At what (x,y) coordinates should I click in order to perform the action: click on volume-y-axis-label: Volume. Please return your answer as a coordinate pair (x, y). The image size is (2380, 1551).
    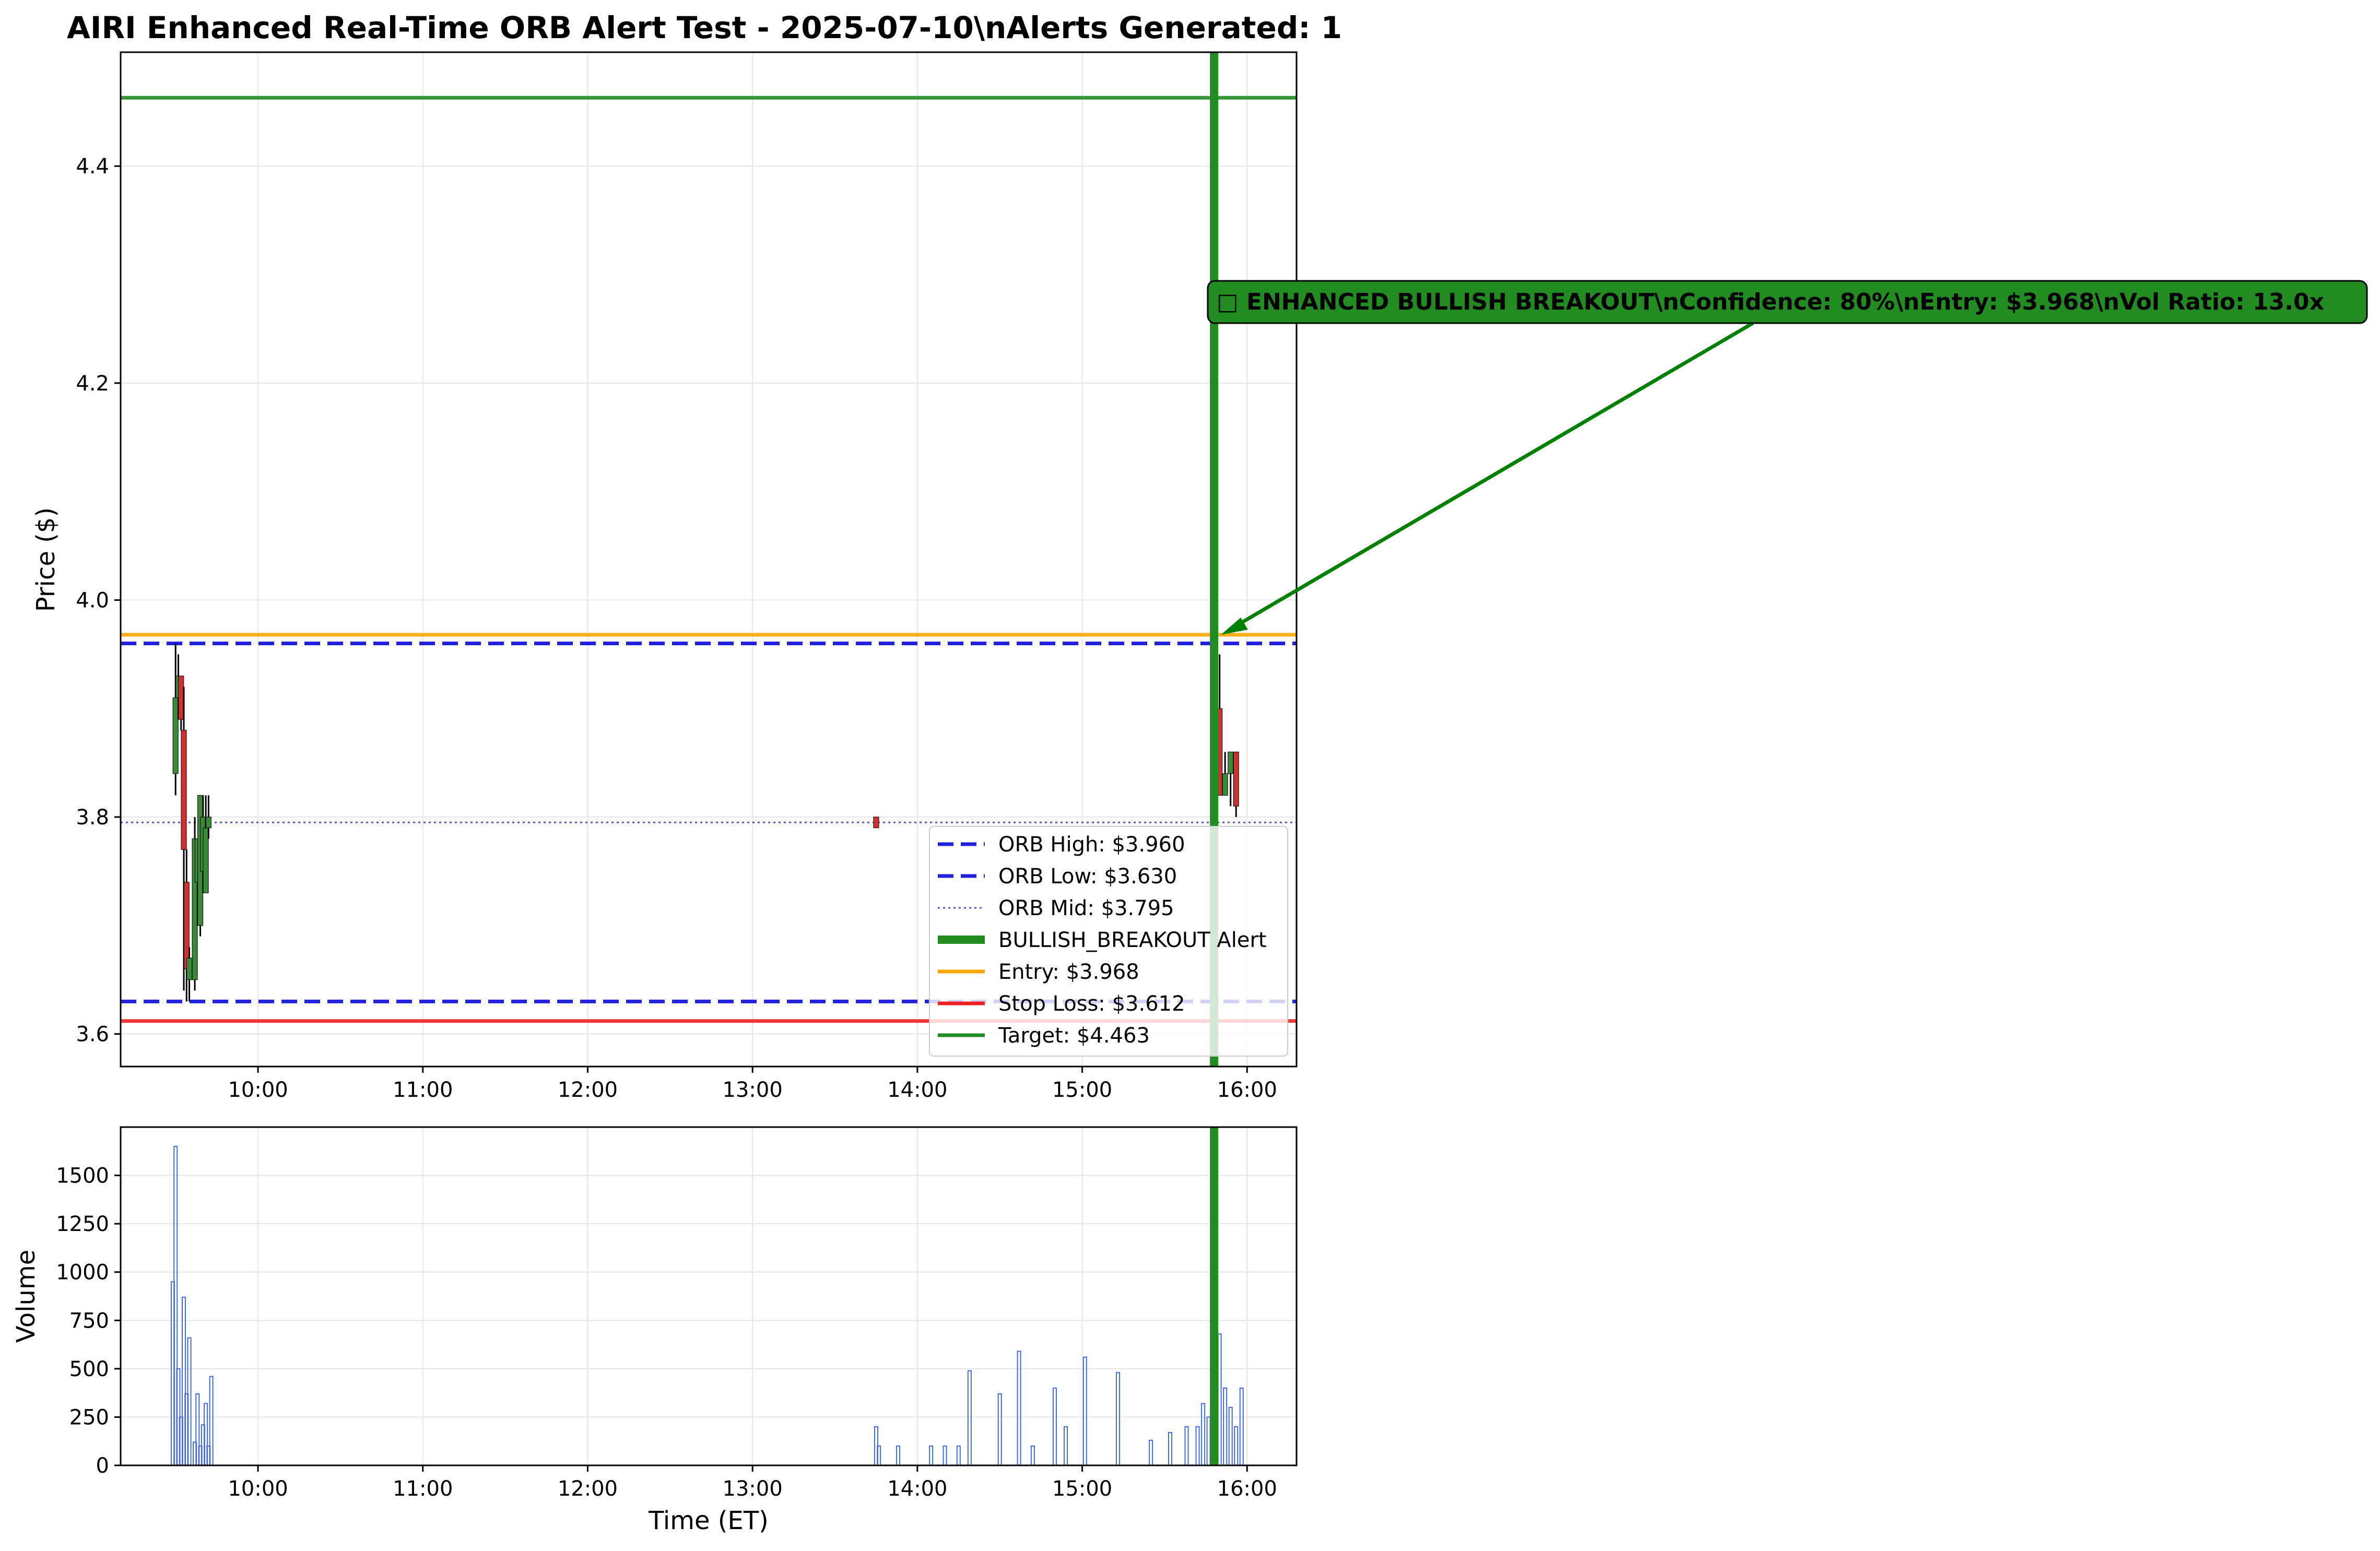
    Looking at the image, I should click on (26, 1296).